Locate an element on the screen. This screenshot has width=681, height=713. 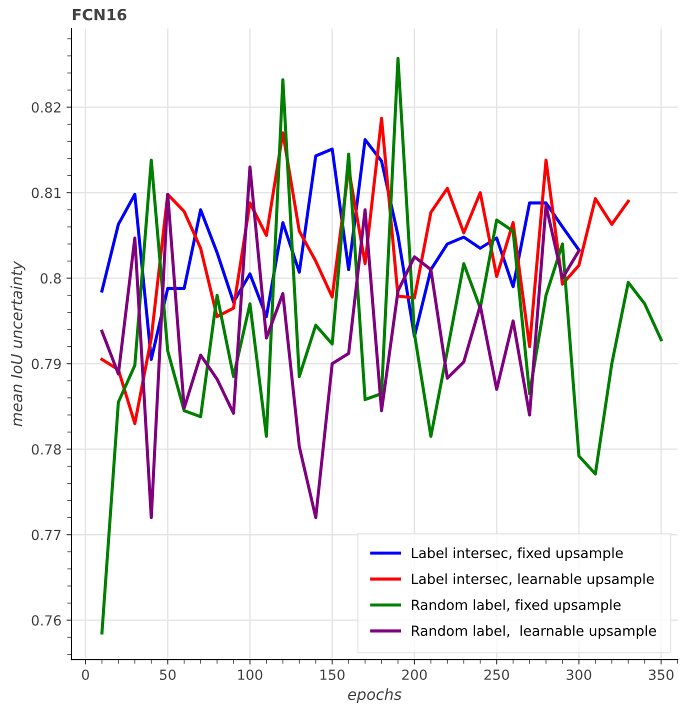
x-tick-label: 150 is located at coordinates (332, 674).